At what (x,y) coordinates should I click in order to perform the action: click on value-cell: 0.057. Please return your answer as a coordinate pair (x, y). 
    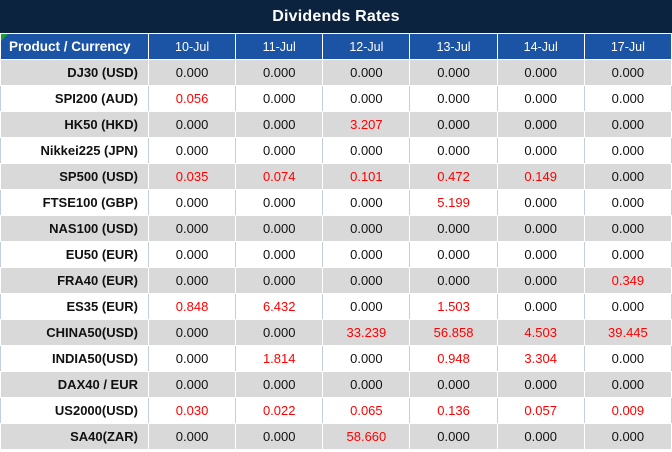
    Looking at the image, I should click on (540, 410).